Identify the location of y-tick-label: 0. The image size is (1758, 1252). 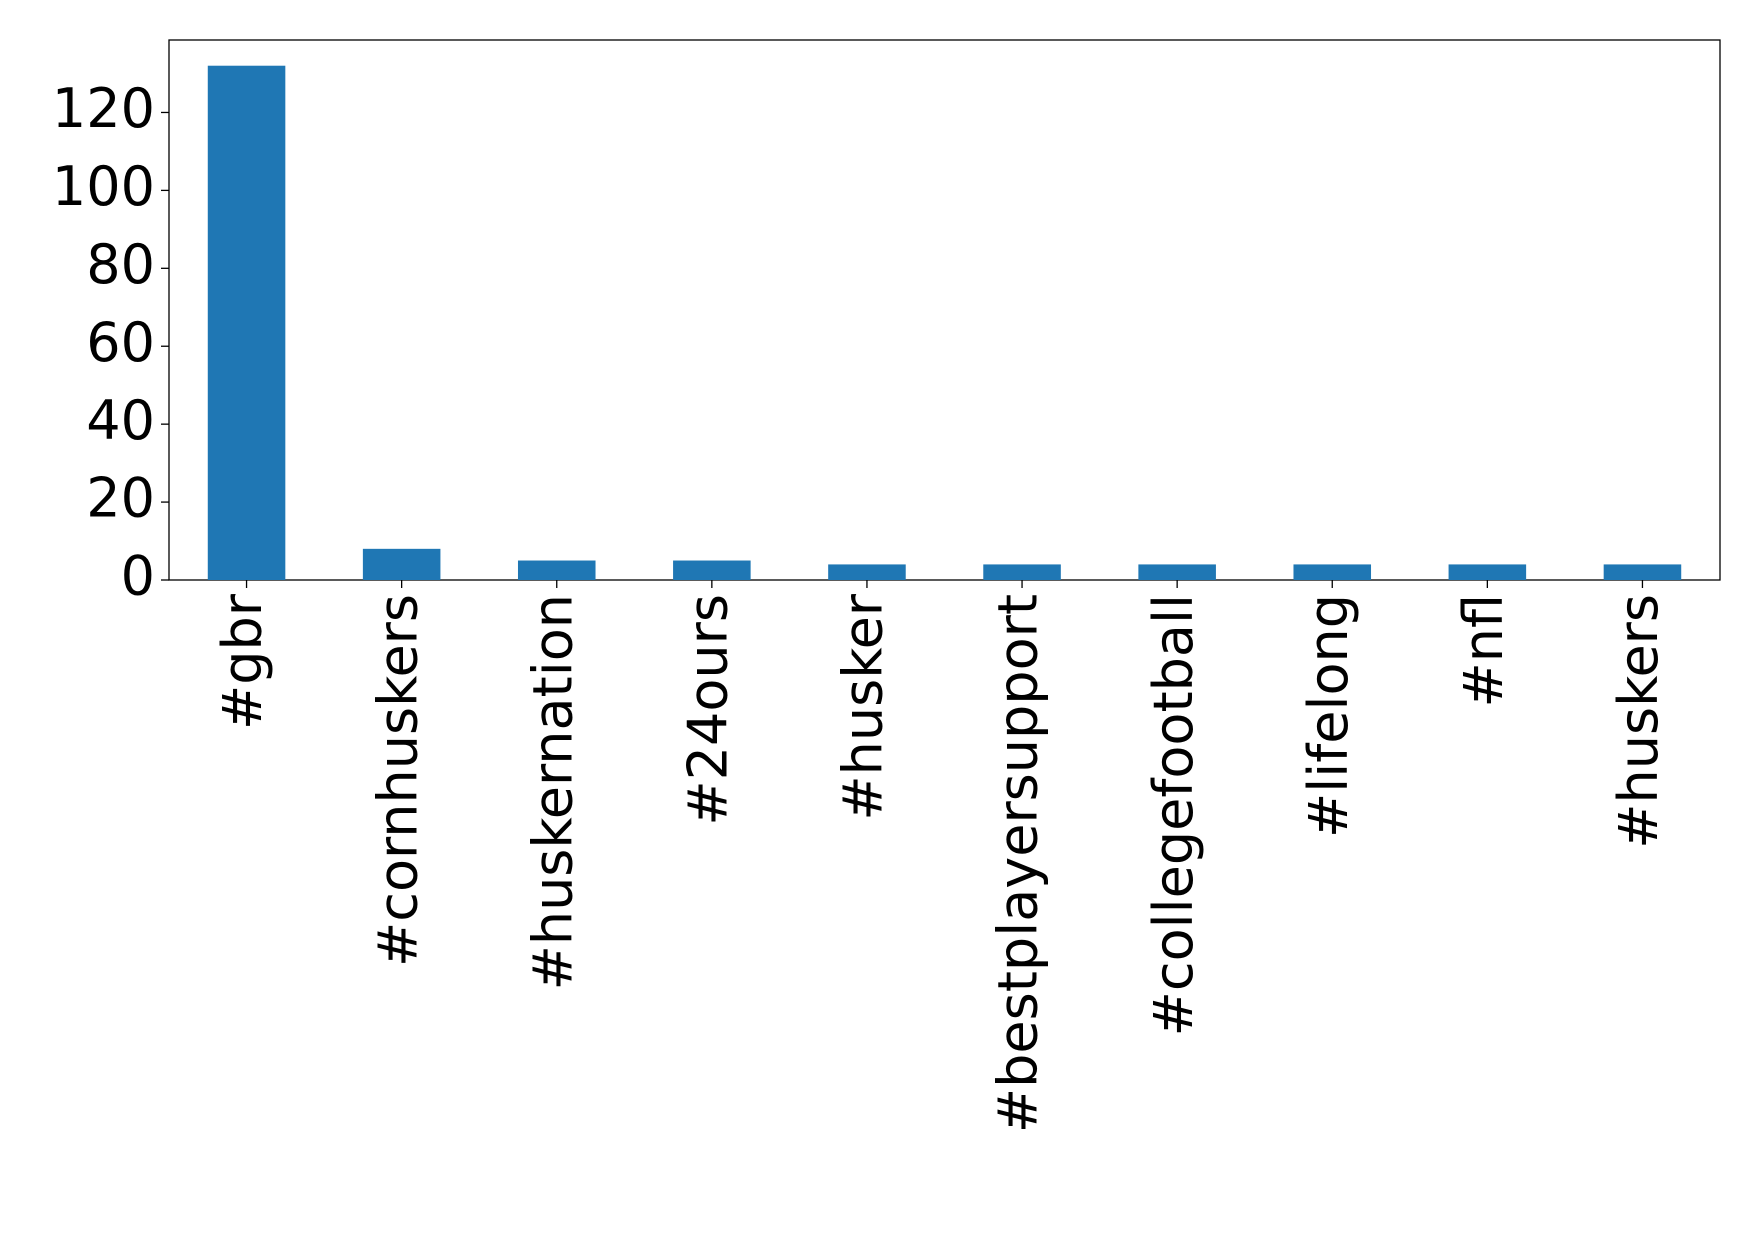
(138, 576).